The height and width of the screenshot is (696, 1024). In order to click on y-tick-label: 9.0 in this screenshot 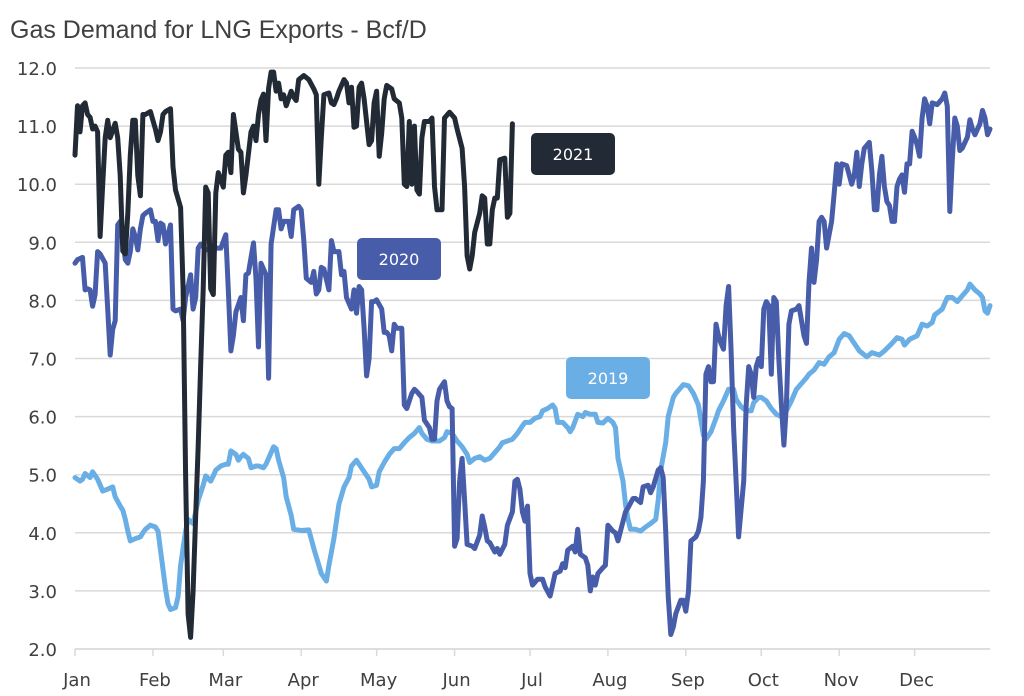, I will do `click(42, 243)`.